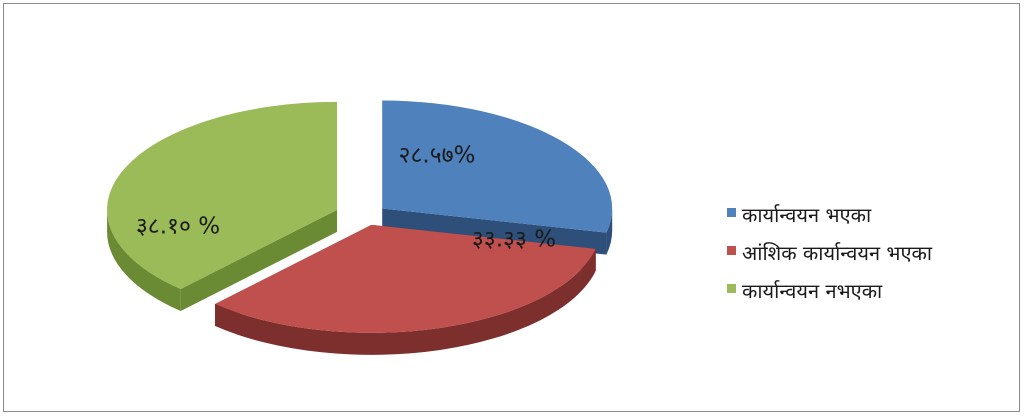  I want to click on legend-item-implemented: कार्यान्वयन भएका, so click(829, 214).